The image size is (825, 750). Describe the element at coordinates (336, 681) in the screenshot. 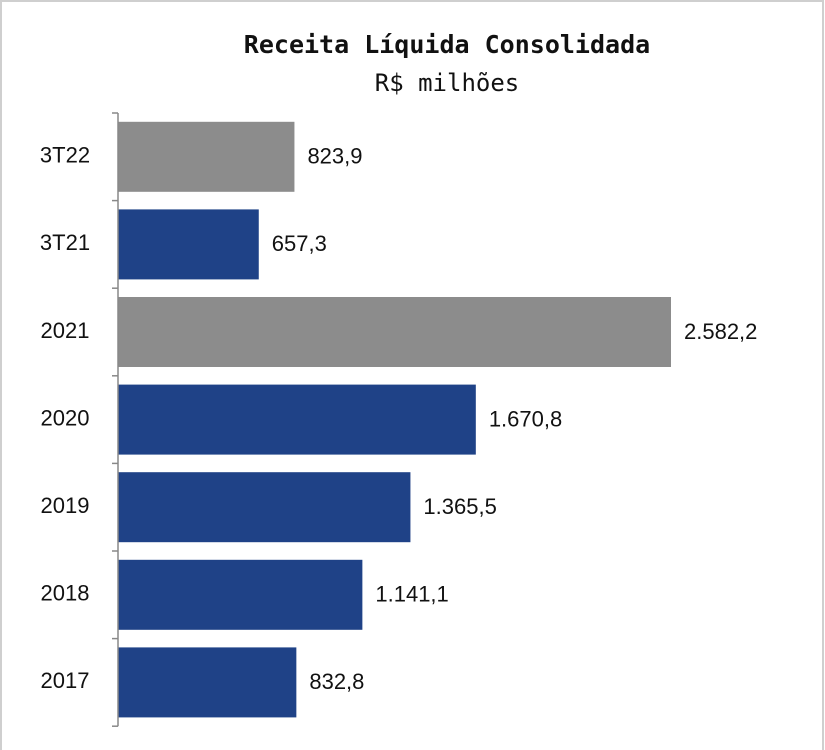

I see `value-label: 832,8` at that location.